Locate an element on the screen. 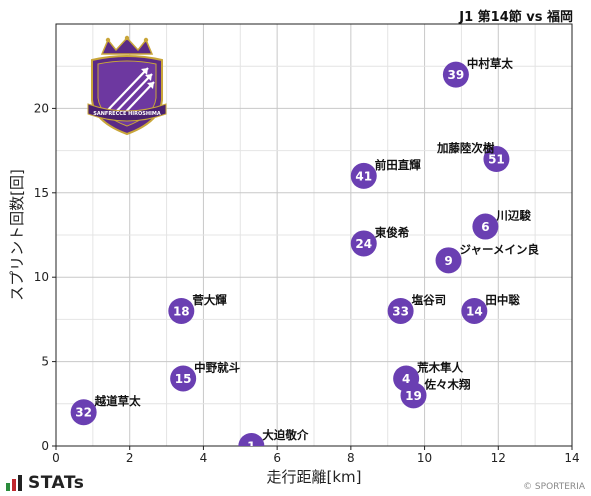  point-number-label: 14 is located at coordinates (474, 311).